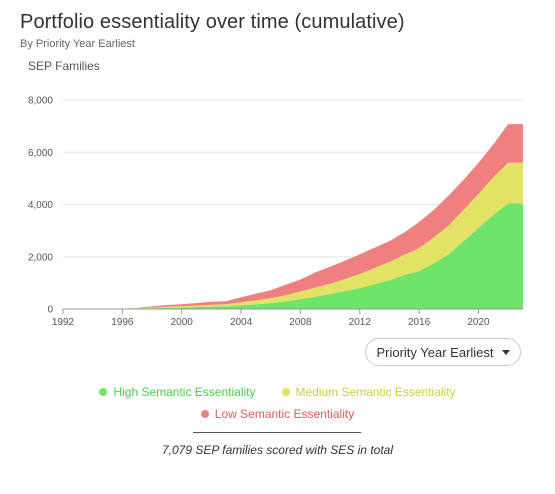 The image size is (555, 494). What do you see at coordinates (122, 322) in the screenshot?
I see `x-tick-label: 1996` at bounding box center [122, 322].